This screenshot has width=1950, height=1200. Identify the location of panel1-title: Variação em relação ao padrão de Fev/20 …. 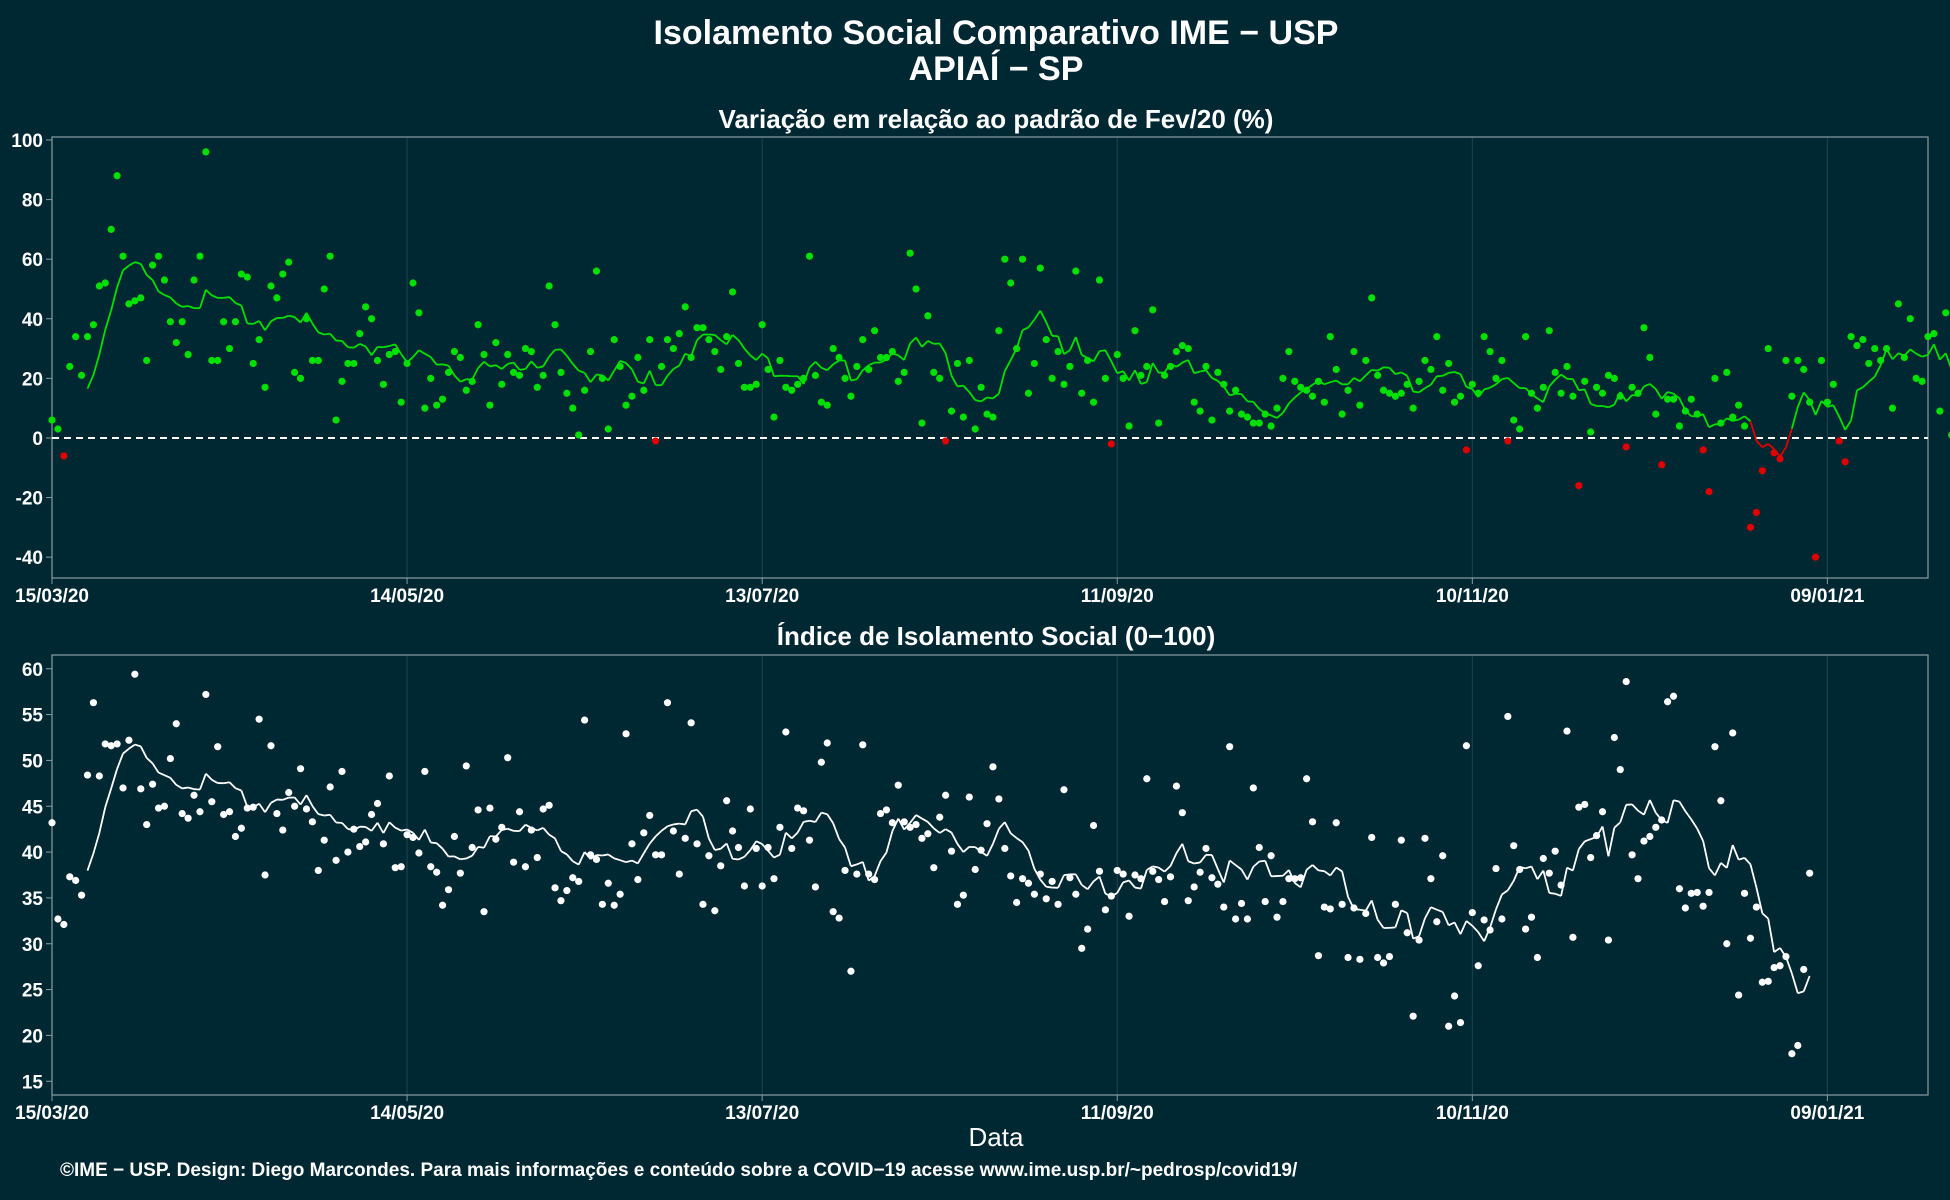
(996, 119).